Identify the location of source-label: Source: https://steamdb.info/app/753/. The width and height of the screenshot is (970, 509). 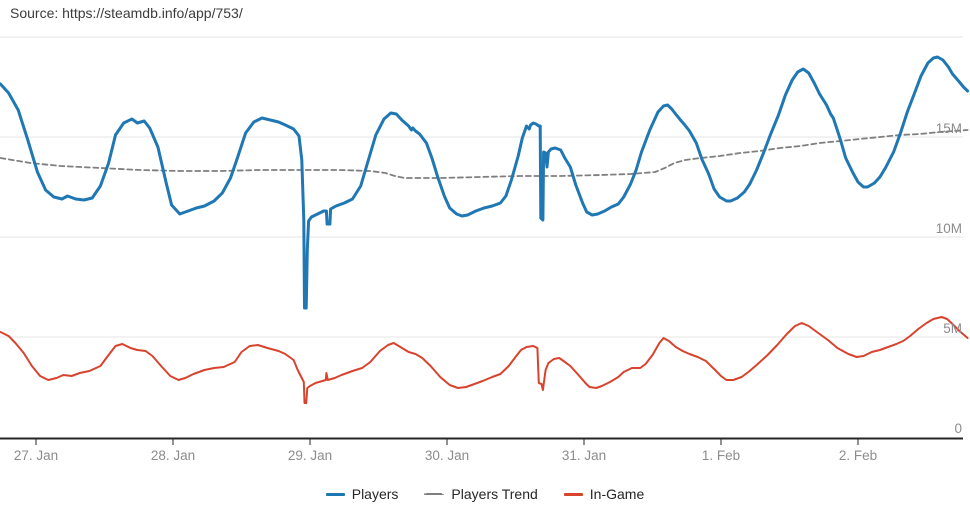
(126, 13).